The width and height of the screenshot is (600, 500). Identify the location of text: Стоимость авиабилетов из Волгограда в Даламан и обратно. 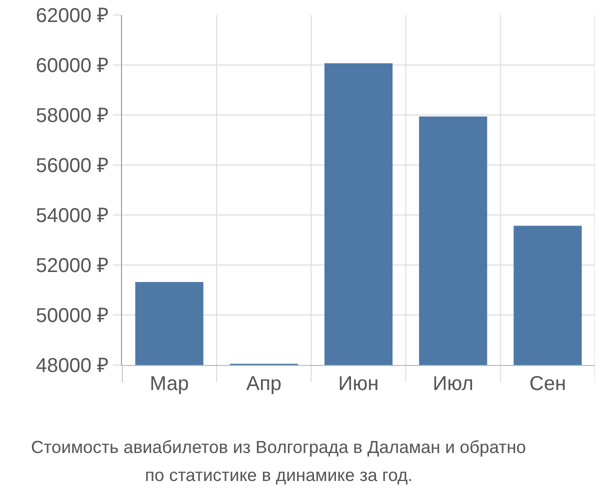
(278, 447).